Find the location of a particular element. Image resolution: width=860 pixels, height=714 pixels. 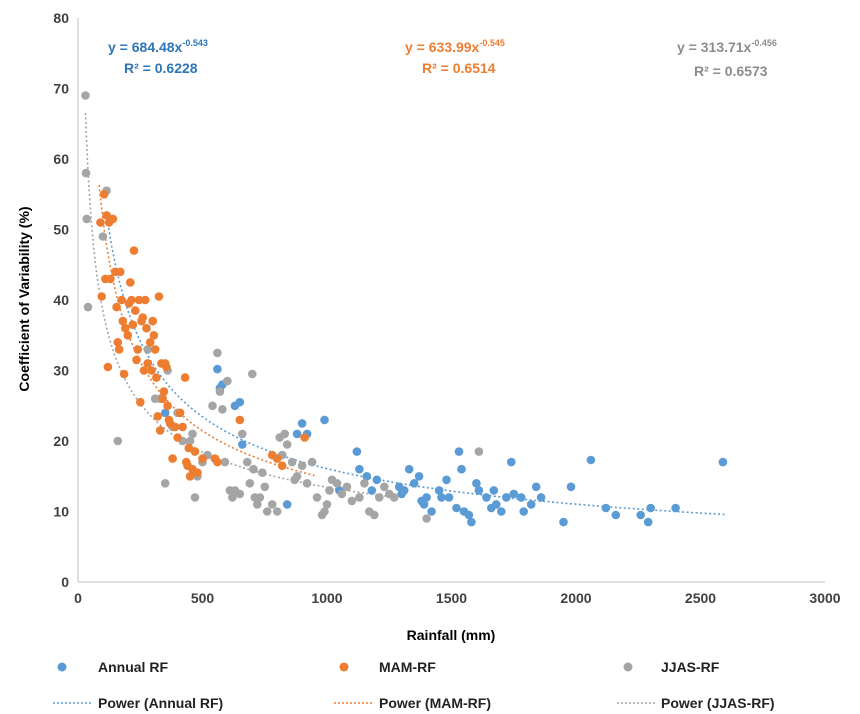

equation-annual: y = 684.48x-0.543 is located at coordinates (158, 46).